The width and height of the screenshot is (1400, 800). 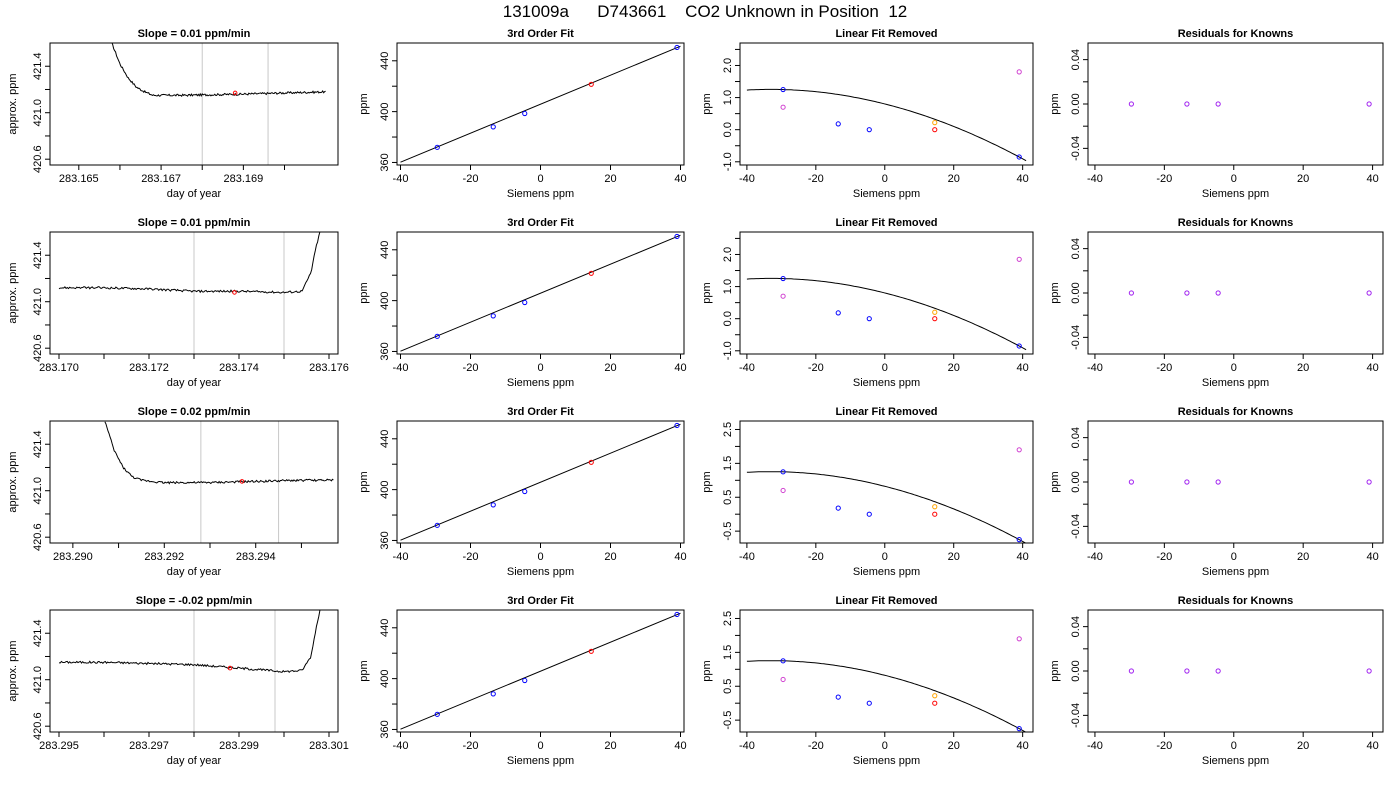 I want to click on x-tick-label: 283.290, so click(x=73, y=557).